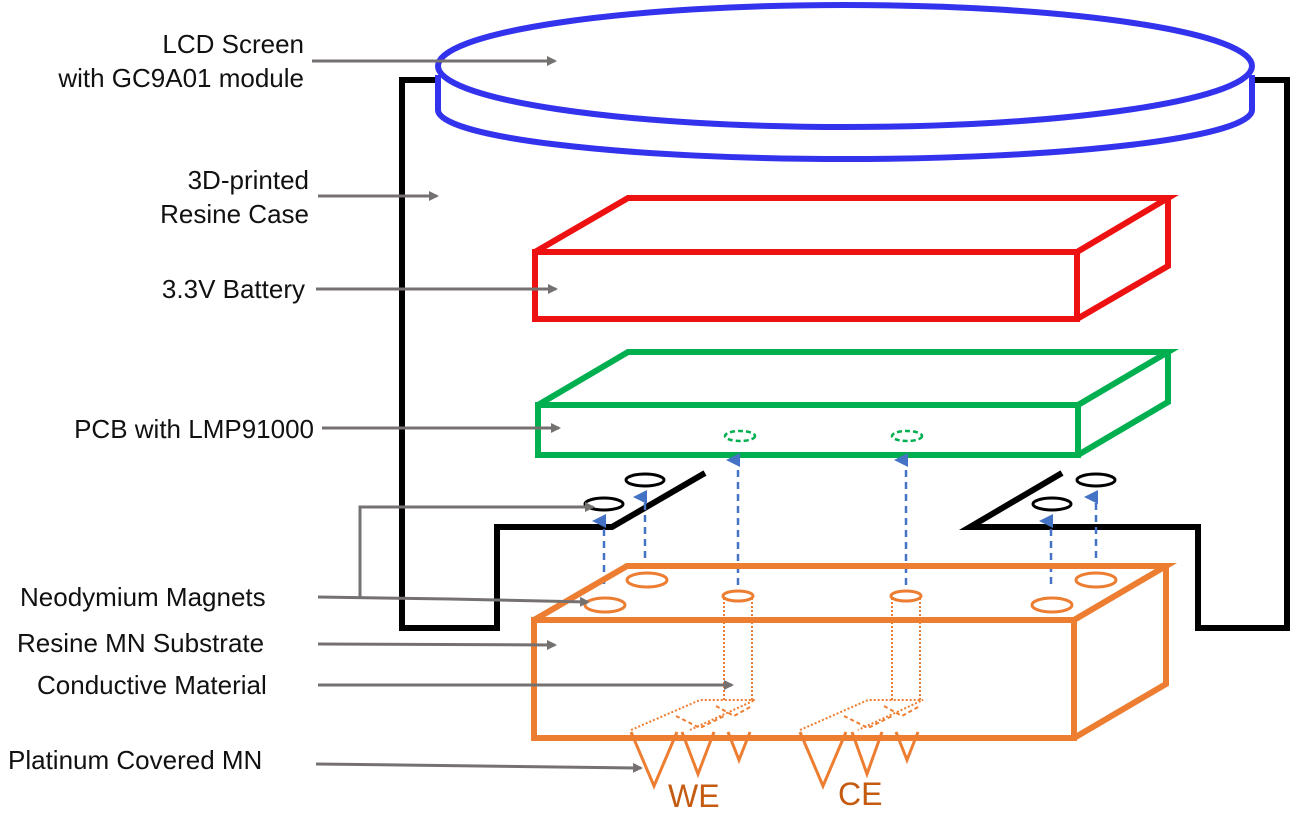 The height and width of the screenshot is (819, 1298). Describe the element at coordinates (1052, 504) in the screenshot. I see `case-magnet-right-front` at that location.